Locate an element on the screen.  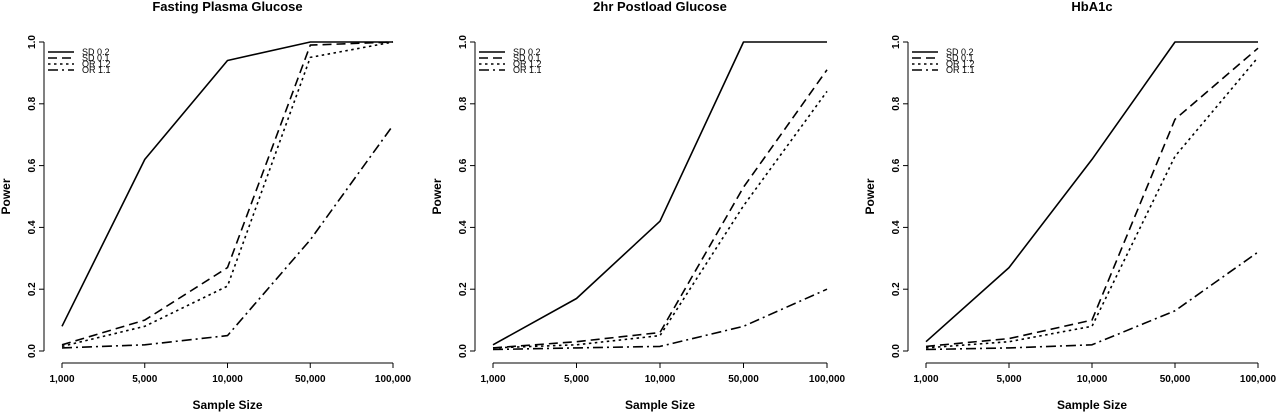
chart-title: HbA1c is located at coordinates (1091, 7).